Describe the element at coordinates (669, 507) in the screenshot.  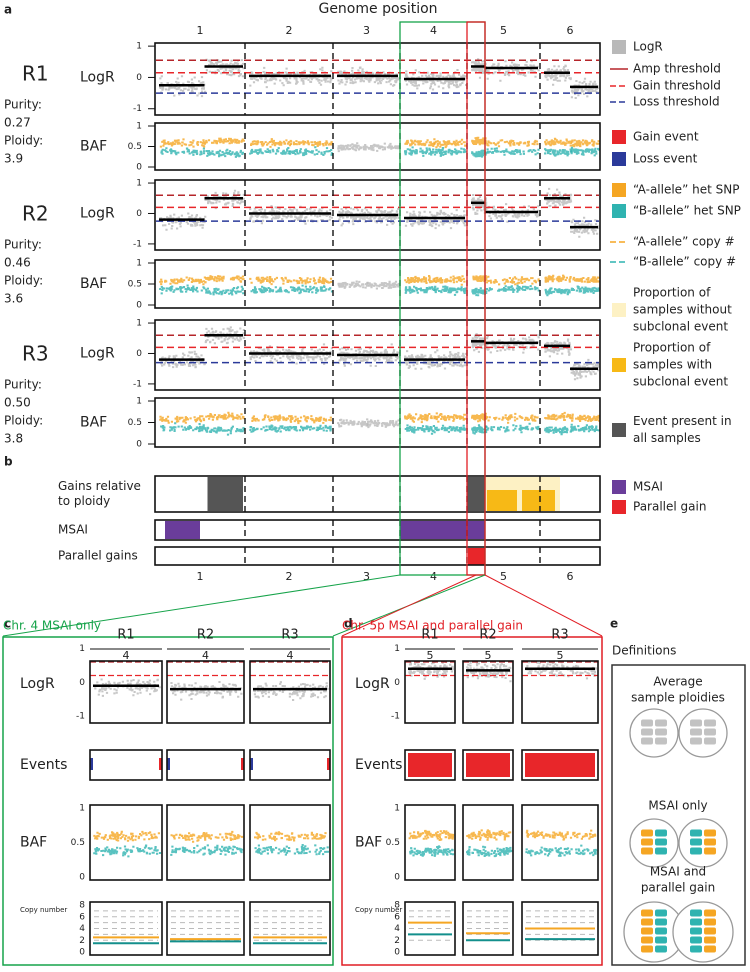
I see `label: Parallel gain` at that location.